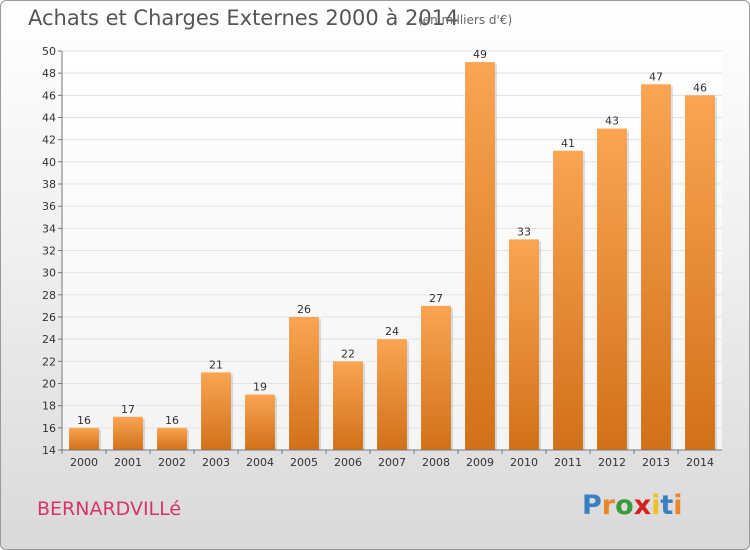 The image size is (750, 550). I want to click on value-label: 49, so click(480, 54).